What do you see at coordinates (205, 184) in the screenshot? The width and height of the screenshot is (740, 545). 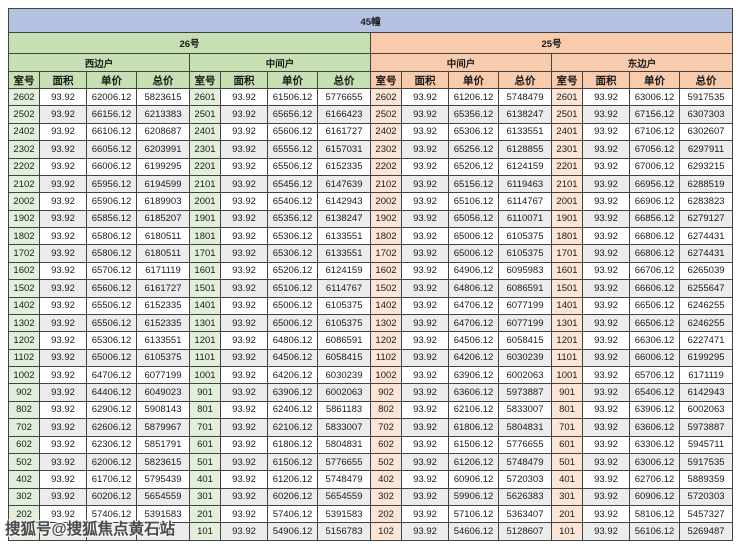 I see `room-number-cell: 2101` at bounding box center [205, 184].